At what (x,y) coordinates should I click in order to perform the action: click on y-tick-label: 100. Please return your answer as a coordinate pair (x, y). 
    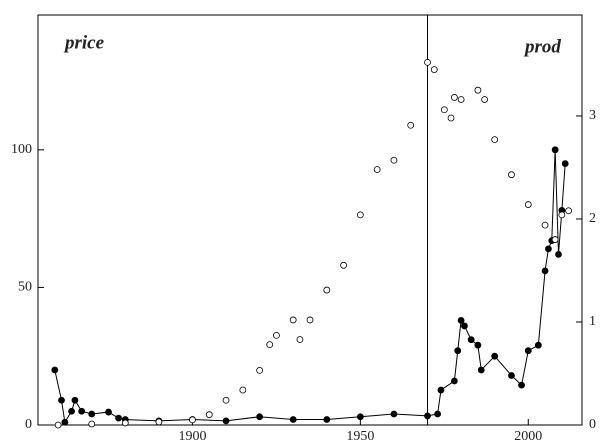
    Looking at the image, I should click on (21, 149).